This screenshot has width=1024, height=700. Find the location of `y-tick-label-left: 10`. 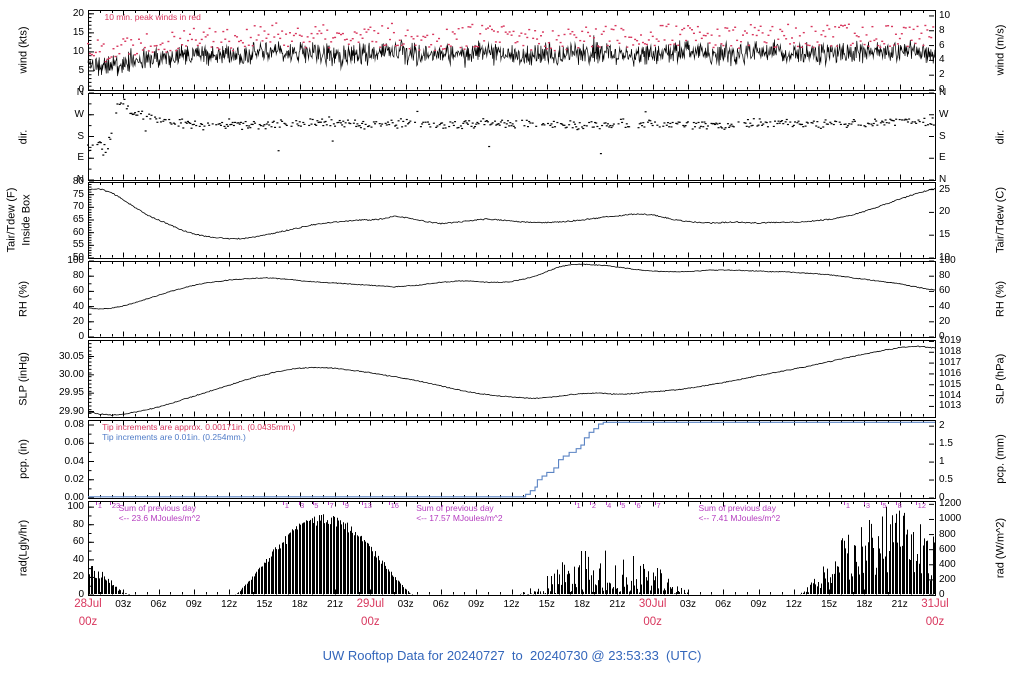

y-tick-label-left: 10 is located at coordinates (78, 51).